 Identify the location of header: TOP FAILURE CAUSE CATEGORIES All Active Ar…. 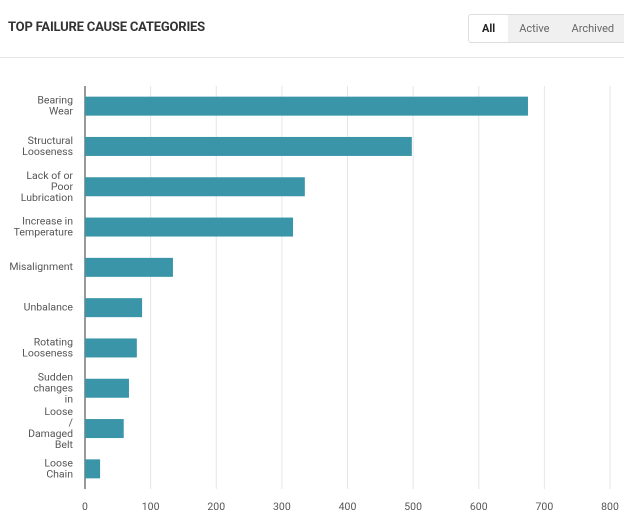
(312, 29).